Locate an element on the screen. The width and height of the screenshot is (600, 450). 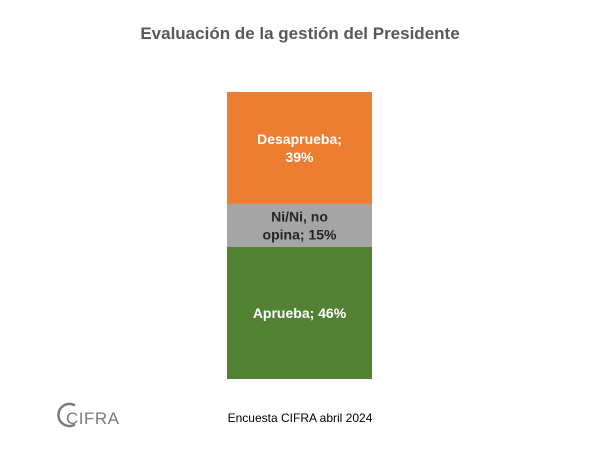
logo-arc is located at coordinates (66, 415).